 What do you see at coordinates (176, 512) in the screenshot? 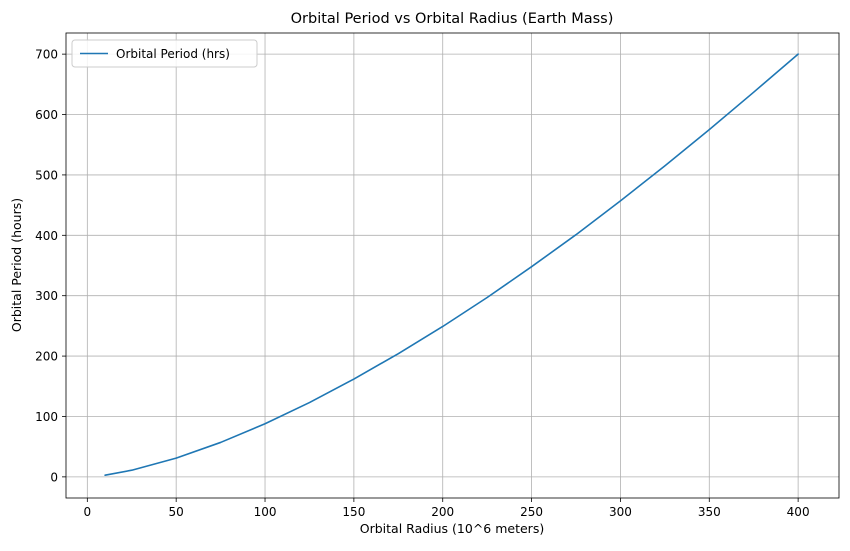
I see `x-tick-label: 50` at bounding box center [176, 512].